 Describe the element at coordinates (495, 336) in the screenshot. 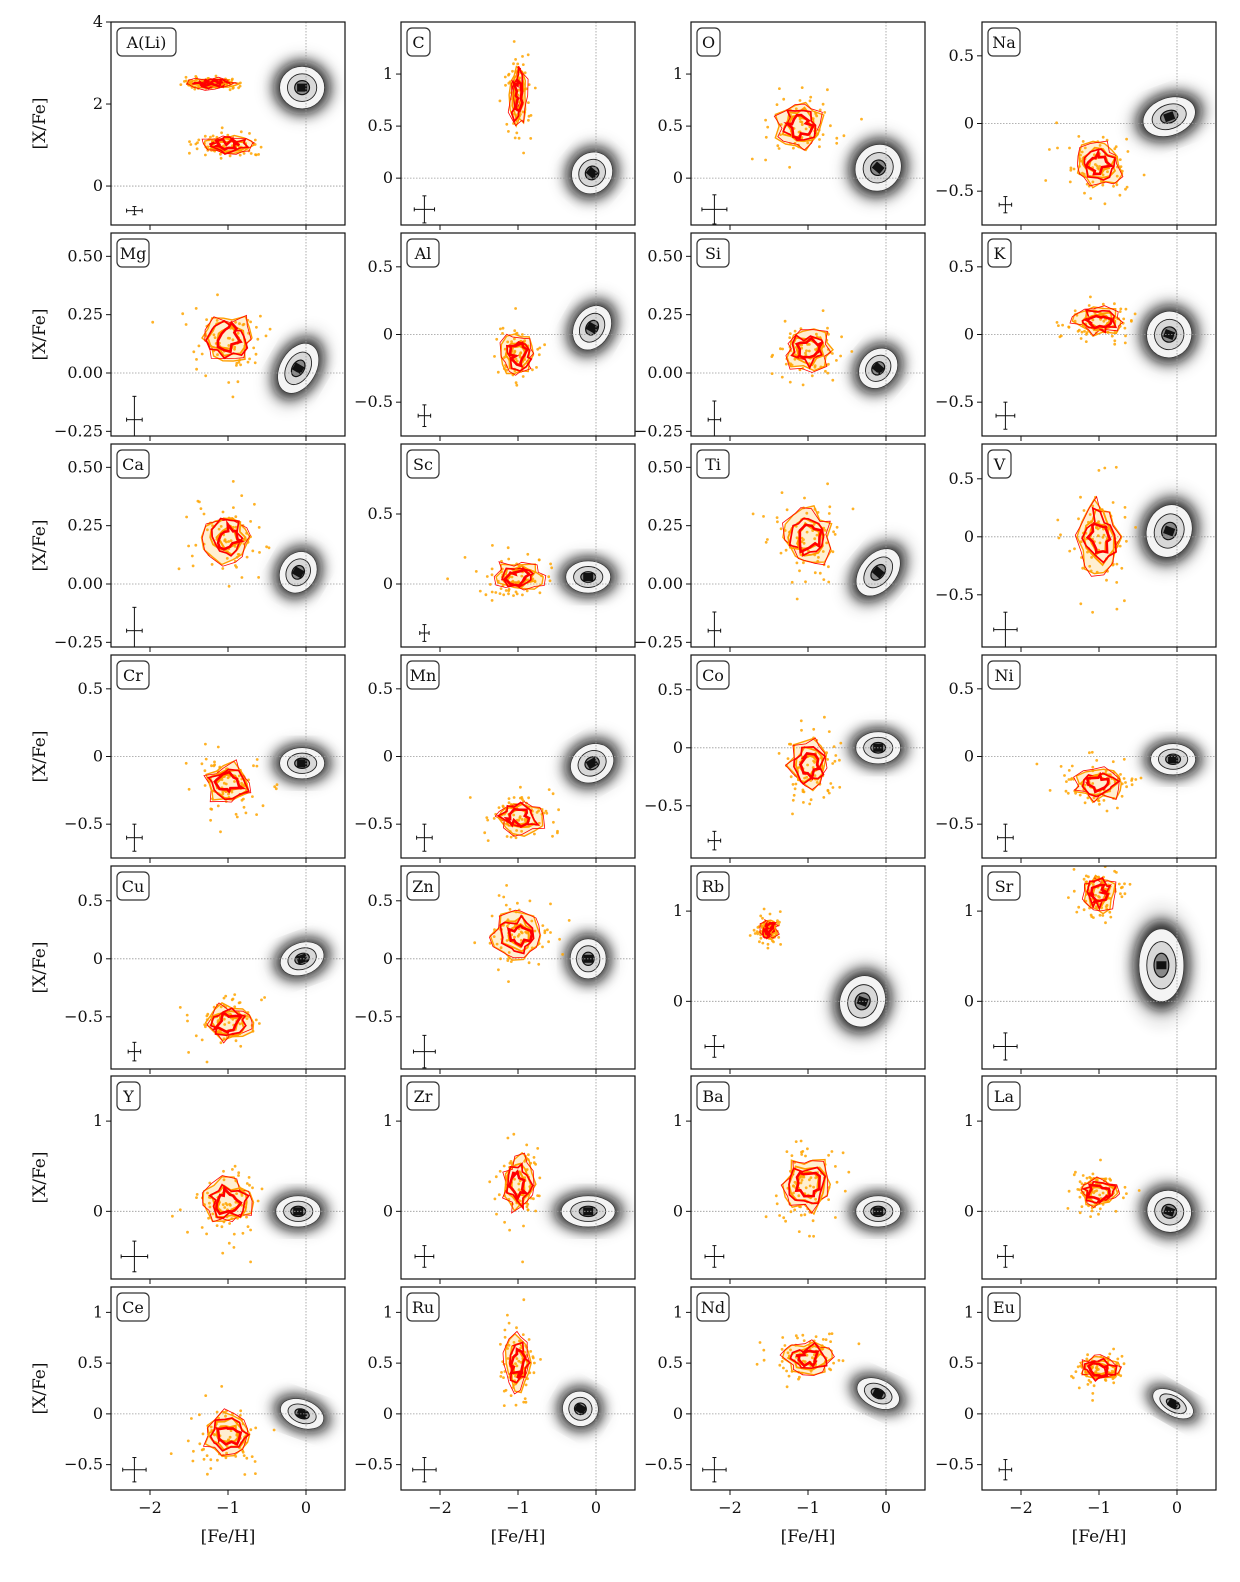

I see `panel-al: Al −0.5 0 0.5` at that location.